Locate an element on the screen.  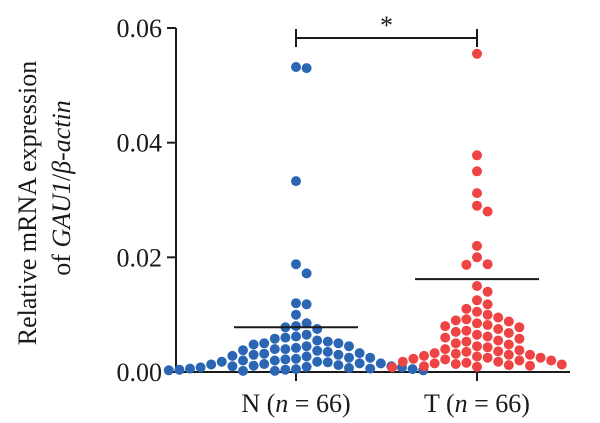
y-tick-label: 0.02 is located at coordinates (140, 257).